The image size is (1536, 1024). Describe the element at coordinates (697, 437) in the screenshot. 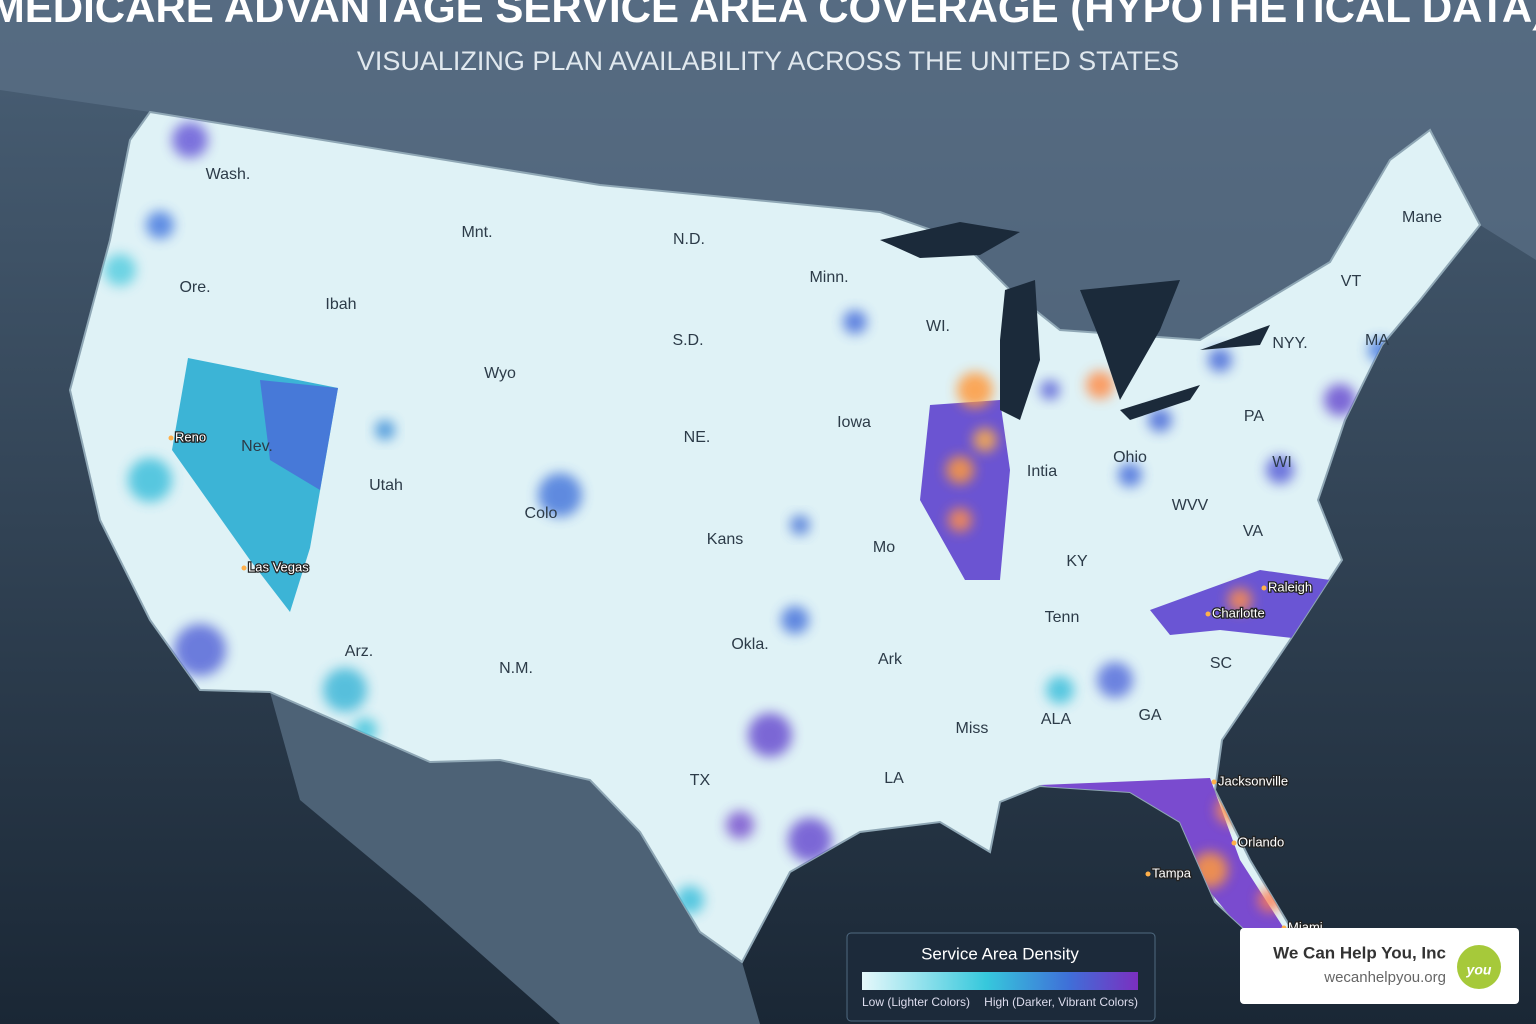

I see `state-label: NE.` at that location.